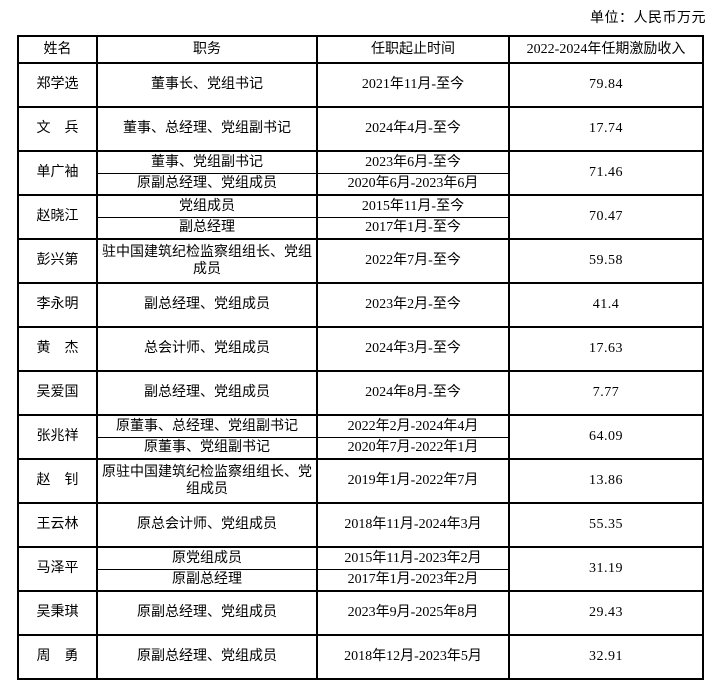 This screenshot has height=690, width=719. Describe the element at coordinates (606, 305) in the screenshot. I see `income-cell: 41.4` at that location.